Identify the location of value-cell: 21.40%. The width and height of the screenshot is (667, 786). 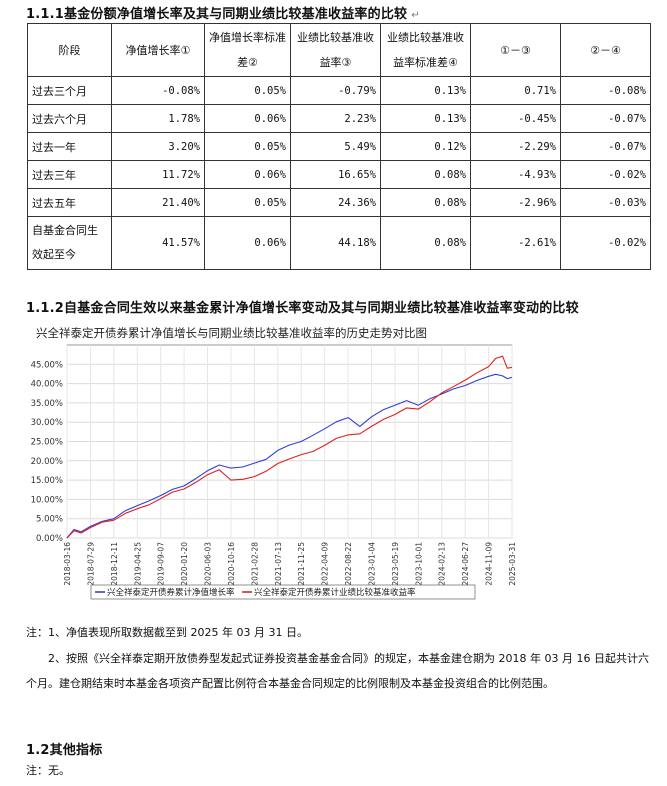
(158, 202).